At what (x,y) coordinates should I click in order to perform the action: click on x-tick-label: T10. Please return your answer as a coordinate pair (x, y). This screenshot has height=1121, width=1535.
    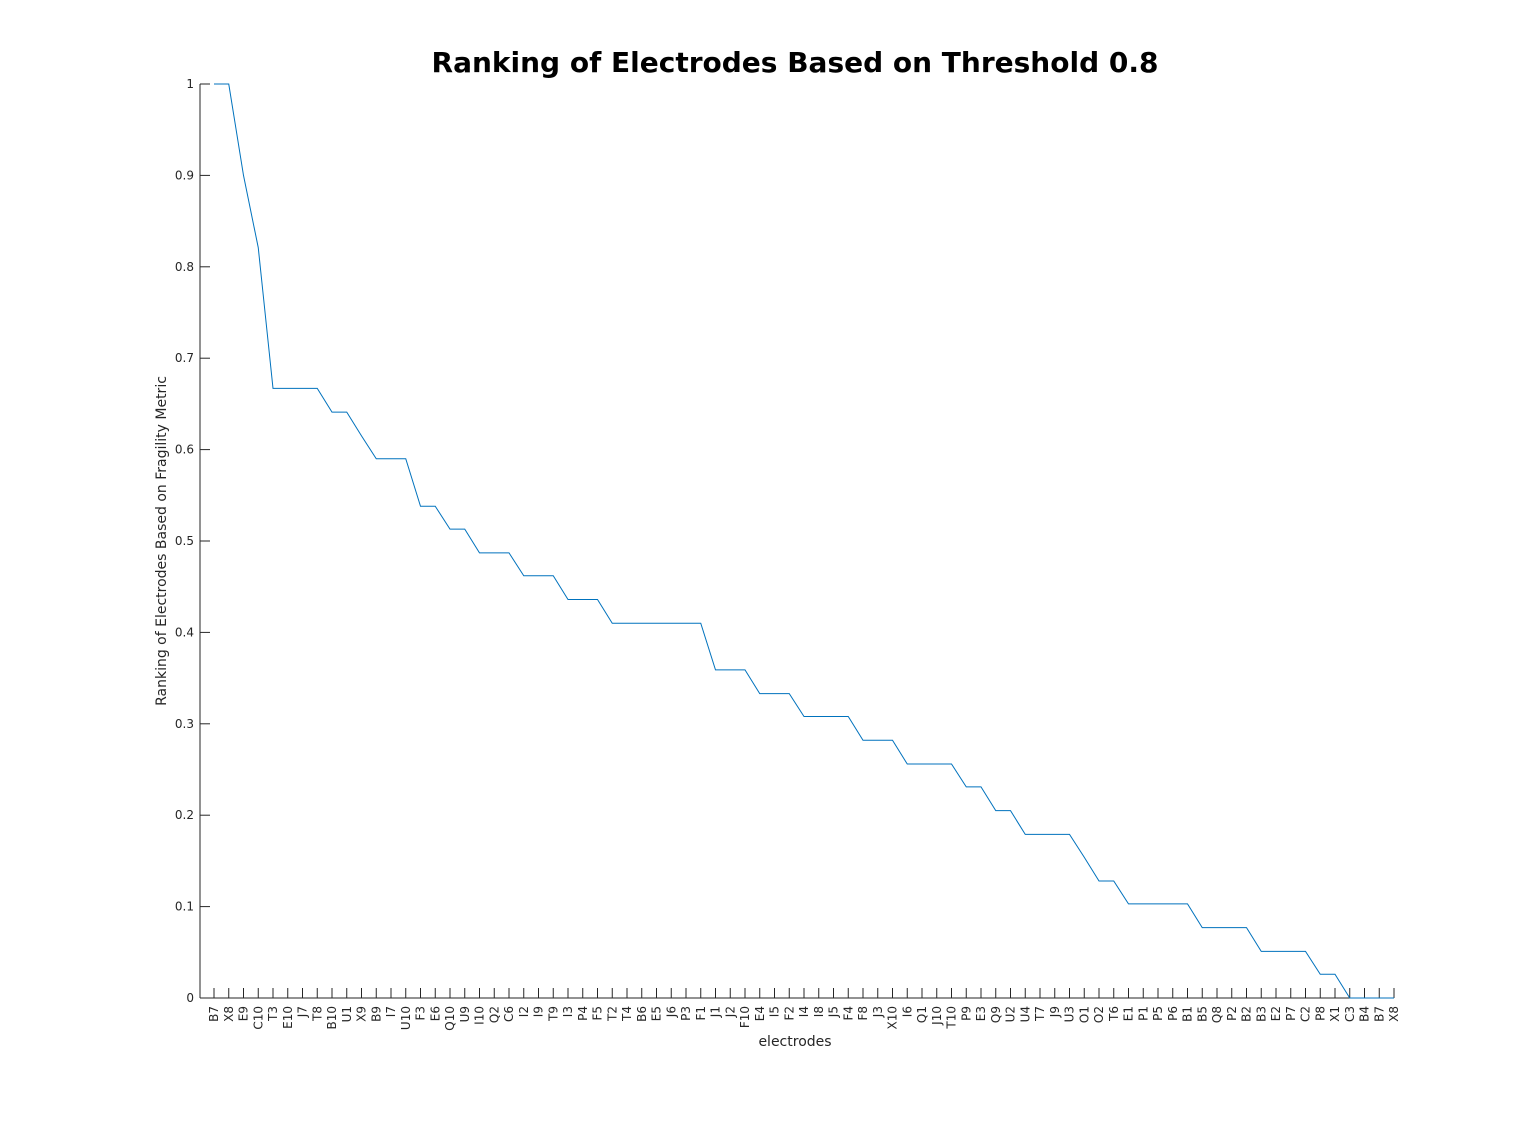
    Looking at the image, I should click on (952, 1018).